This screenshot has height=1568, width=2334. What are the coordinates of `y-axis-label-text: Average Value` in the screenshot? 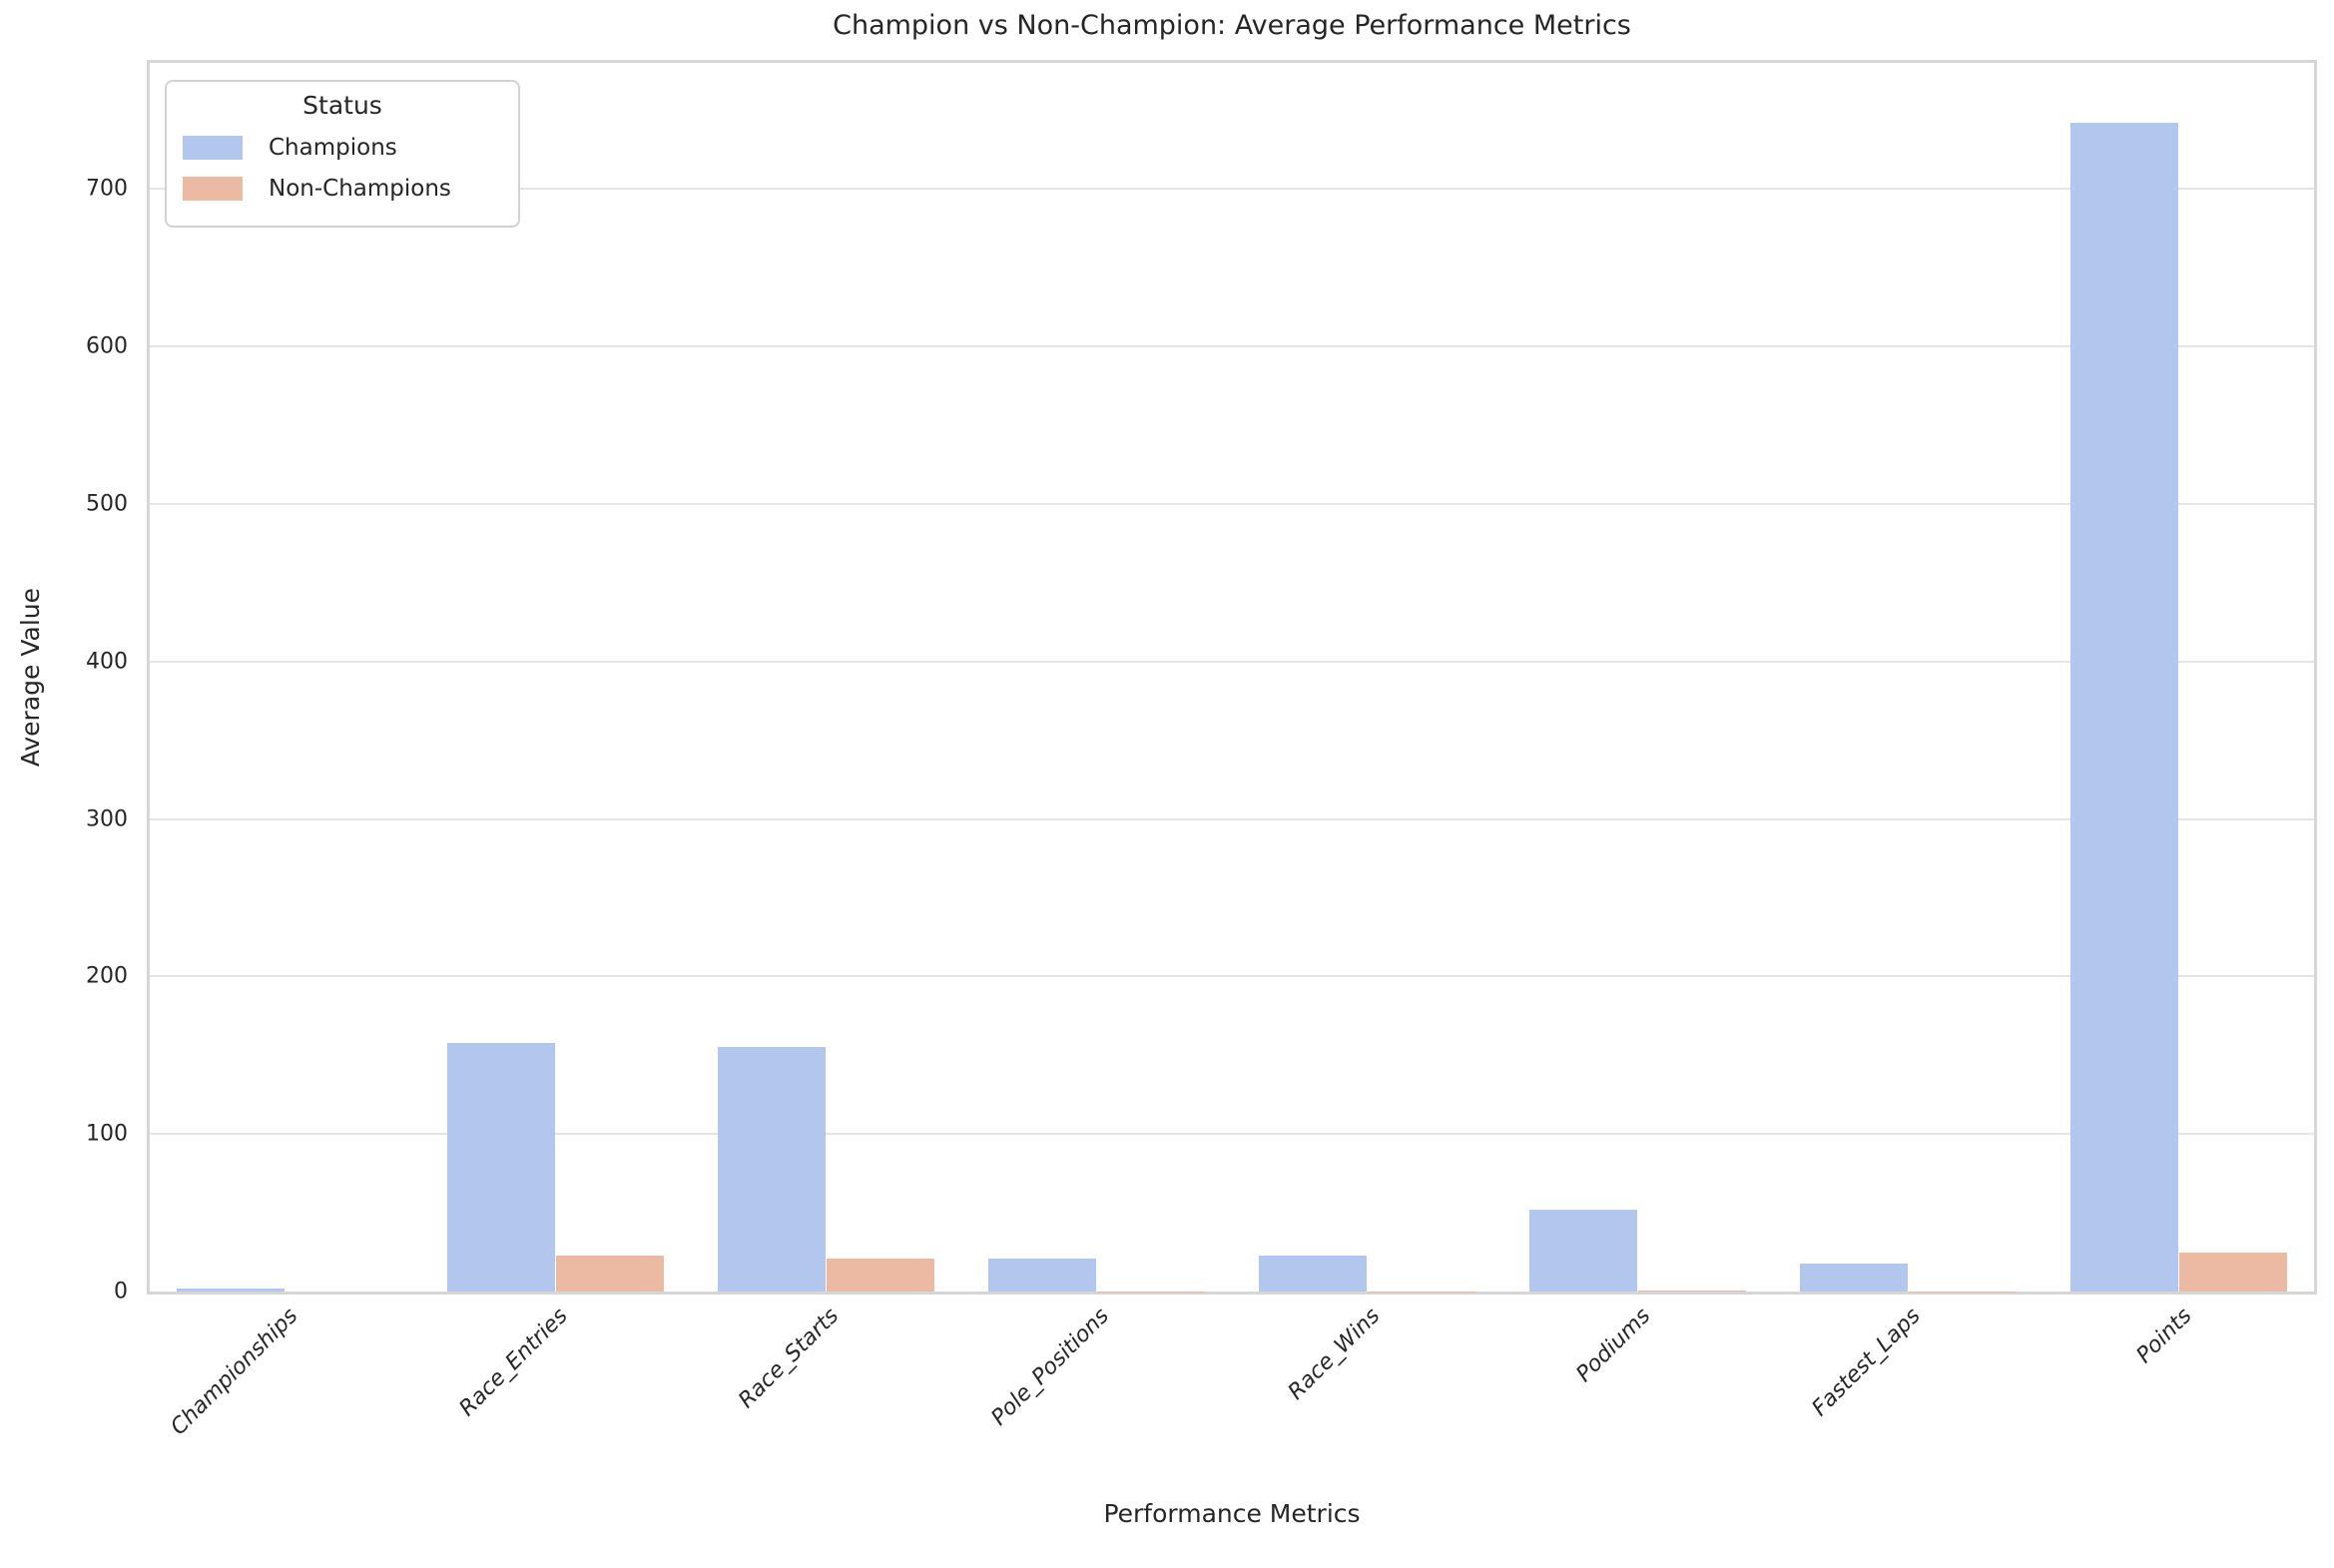 It's located at (31, 677).